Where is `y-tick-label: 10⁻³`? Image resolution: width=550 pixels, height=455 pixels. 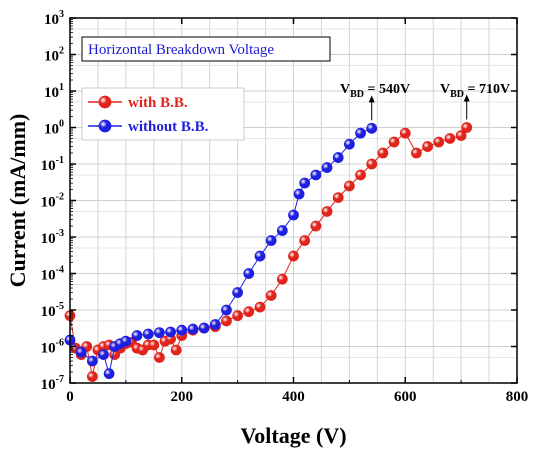 y-tick-label: 10⁻³ is located at coordinates (52, 237).